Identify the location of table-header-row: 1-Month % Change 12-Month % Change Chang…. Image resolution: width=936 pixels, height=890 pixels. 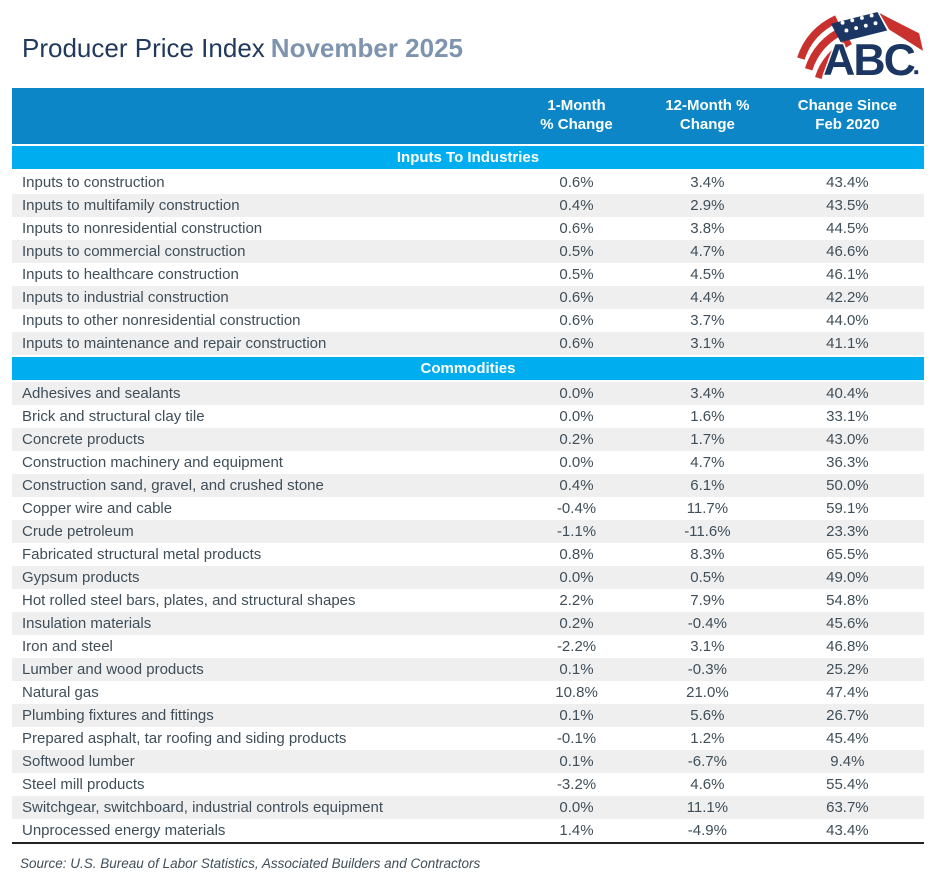
(468, 116).